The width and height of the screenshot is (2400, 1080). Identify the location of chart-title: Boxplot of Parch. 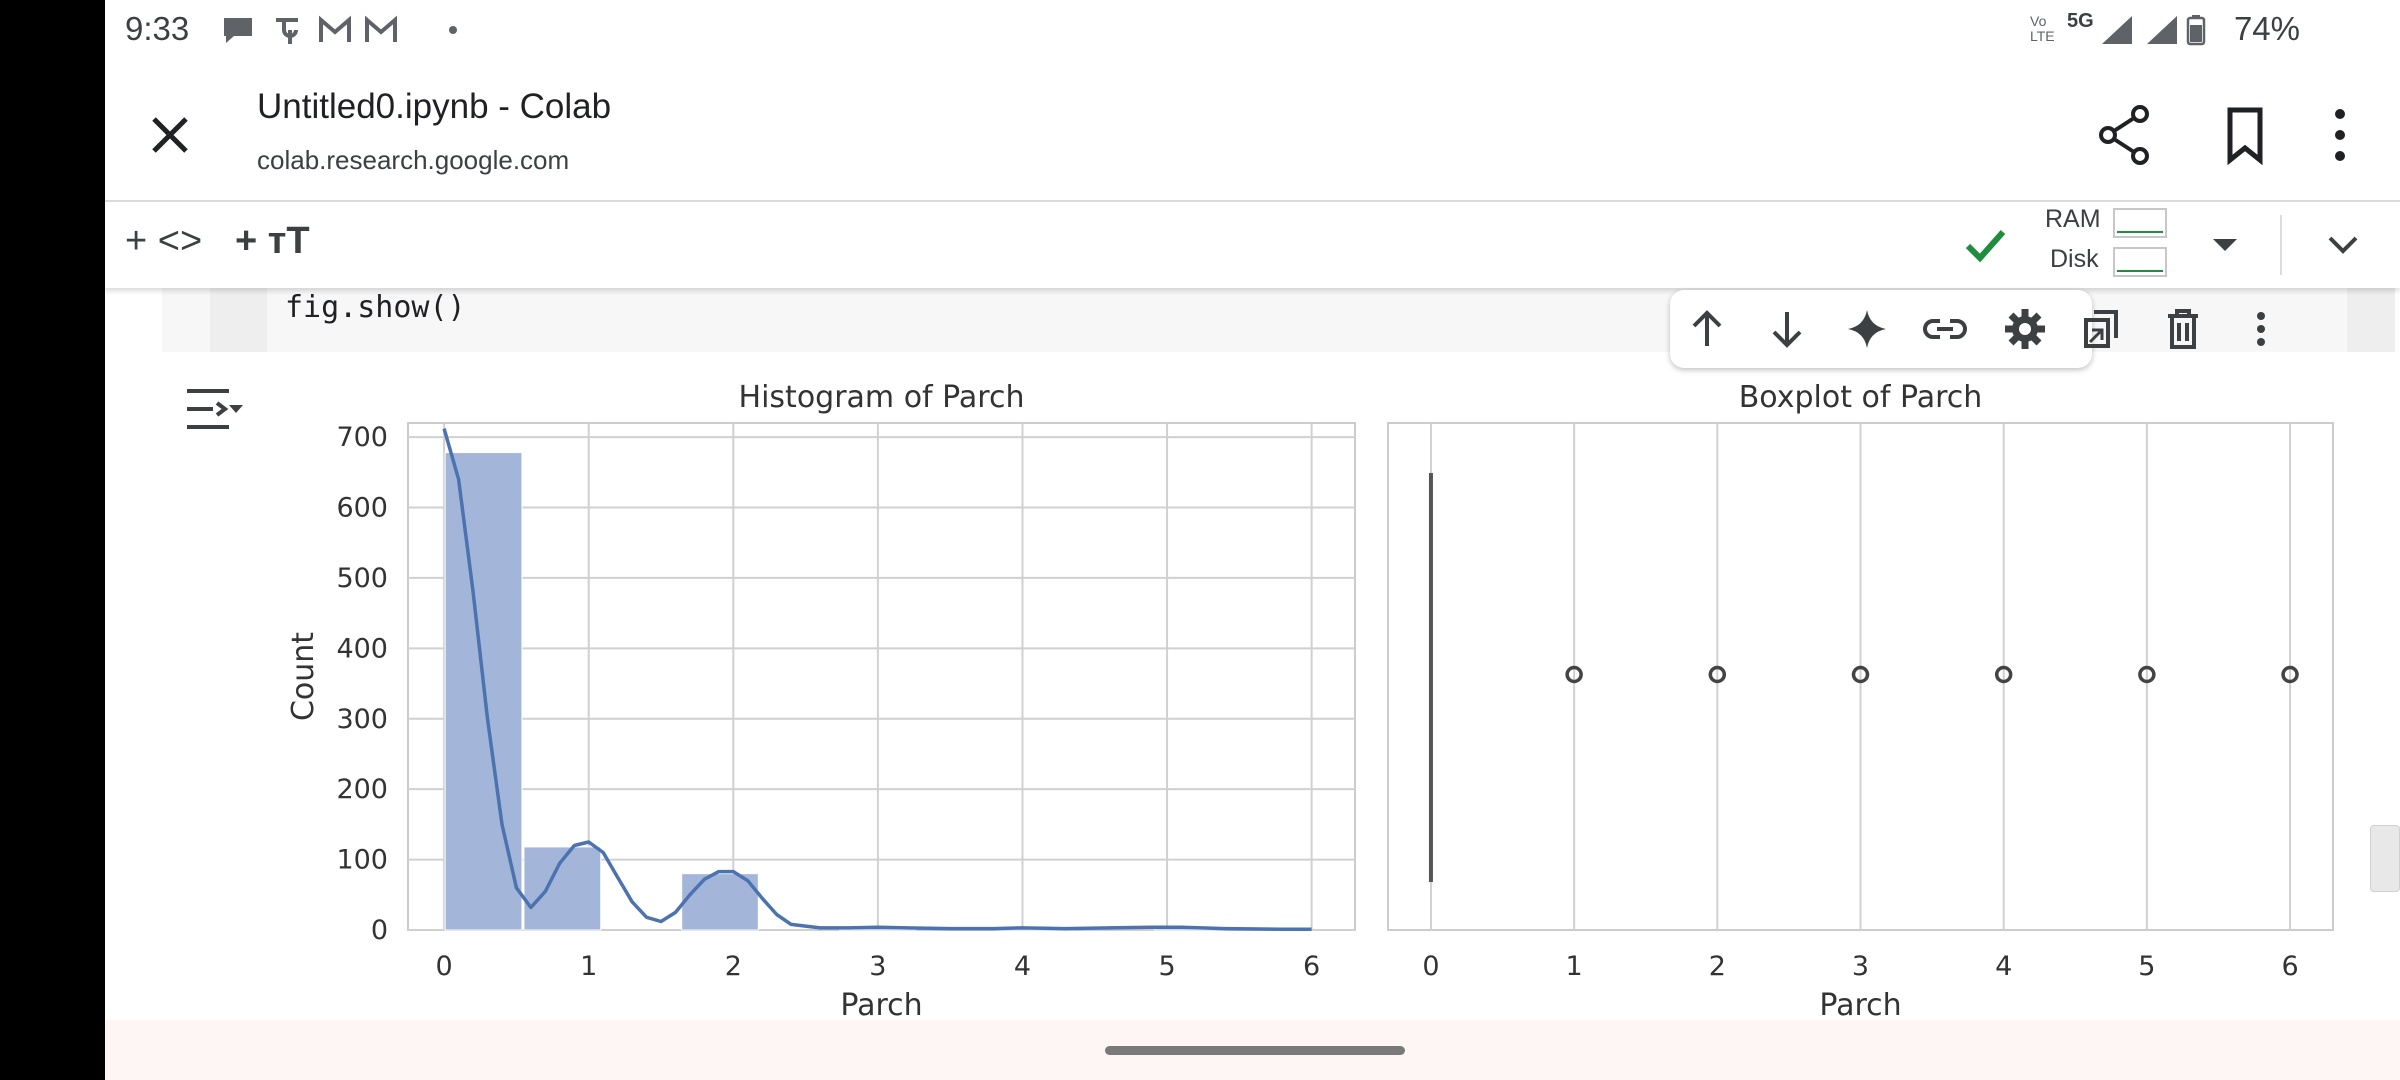
(1861, 397).